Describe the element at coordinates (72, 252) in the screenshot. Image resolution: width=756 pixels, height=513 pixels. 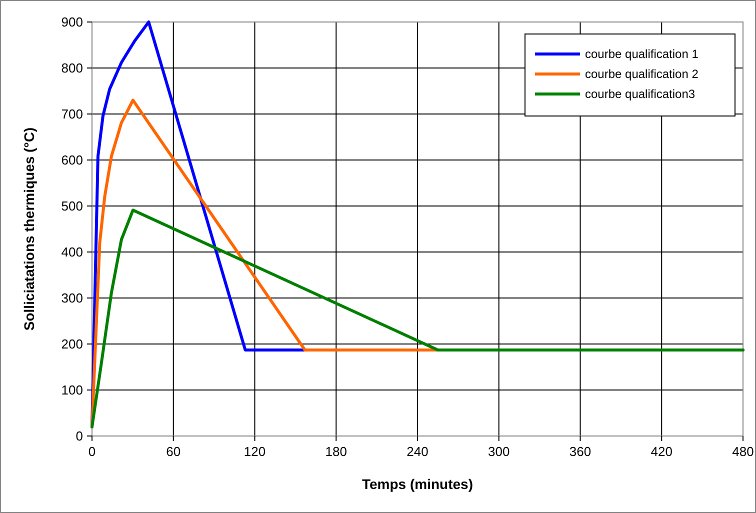
I see `y-tick-label: 400` at that location.